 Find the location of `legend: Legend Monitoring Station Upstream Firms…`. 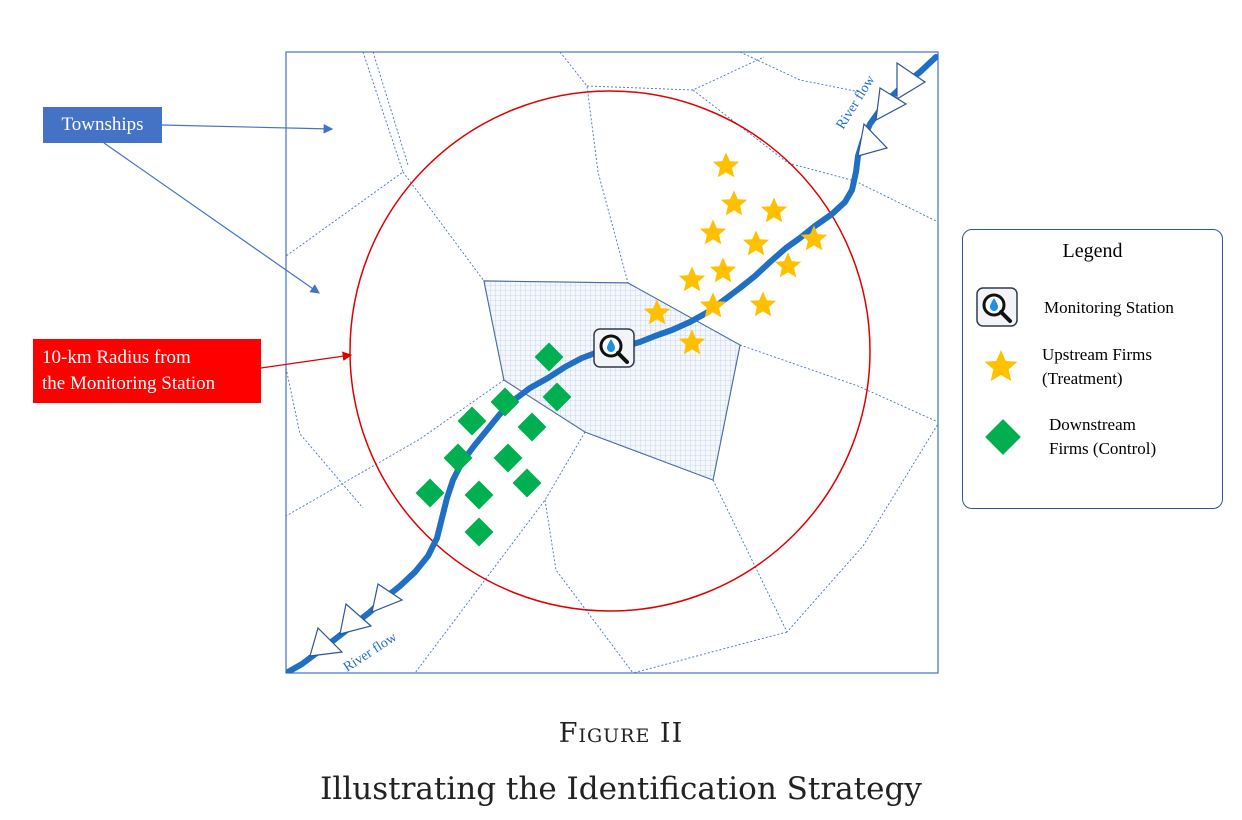

legend: Legend Monitoring Station Upstream Firms… is located at coordinates (1092, 369).